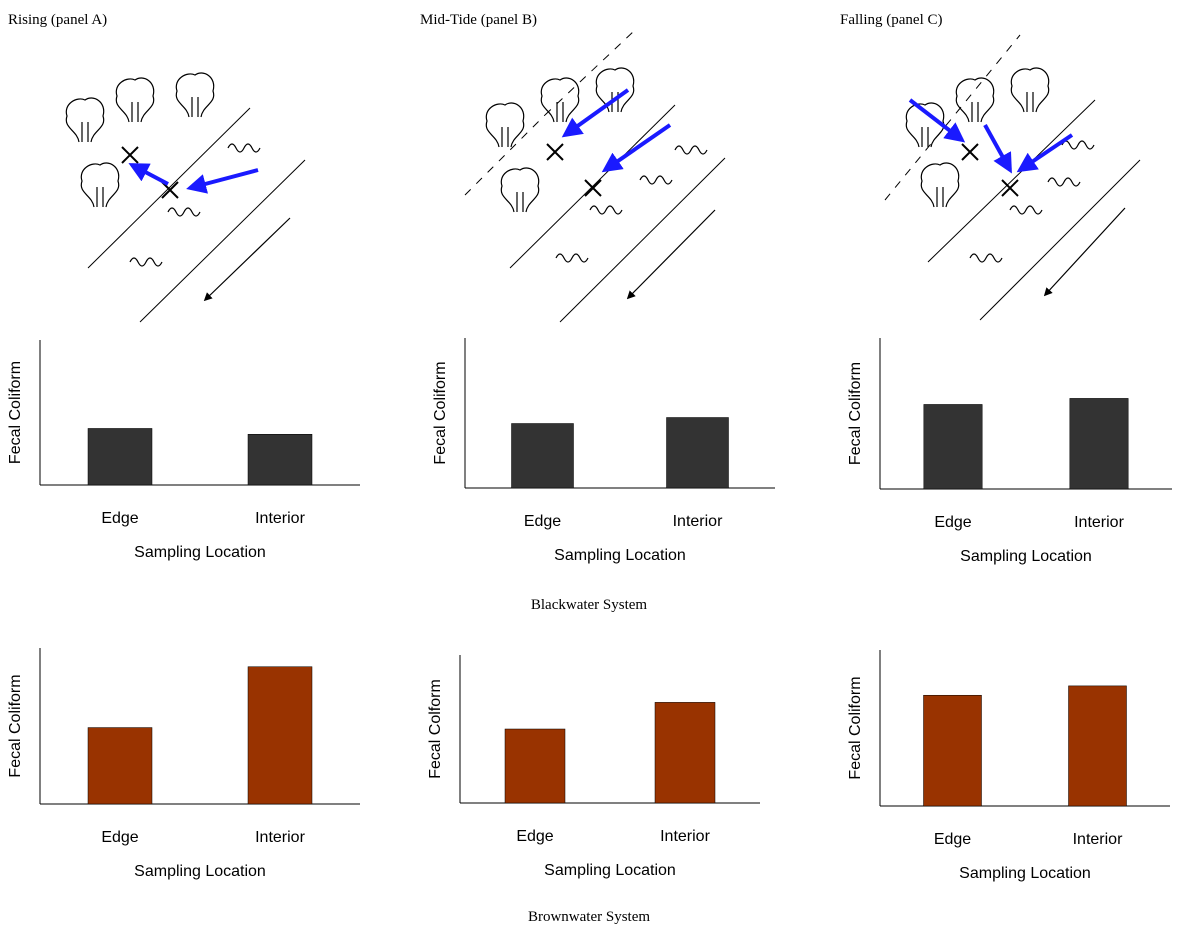 This screenshot has height=929, width=1178. I want to click on panel-title: Rising (panel A), so click(57, 20).